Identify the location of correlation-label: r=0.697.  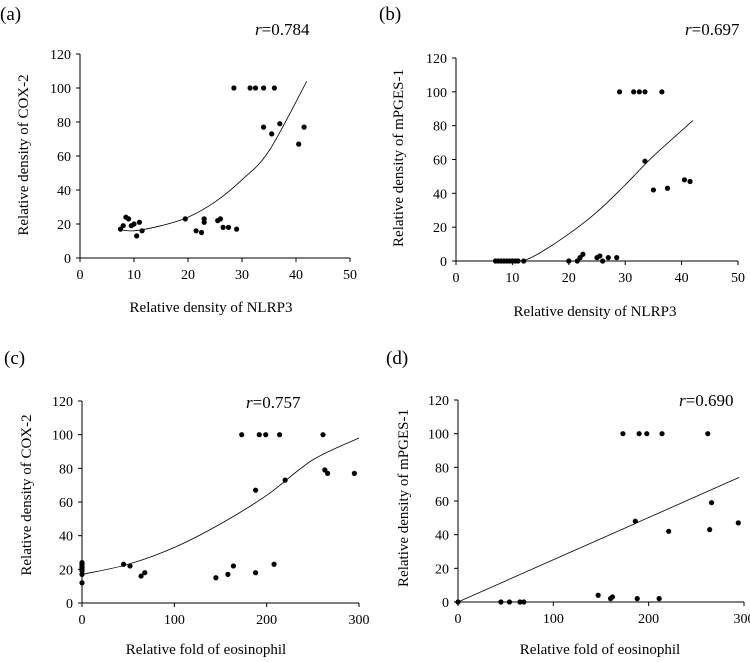
(712, 29).